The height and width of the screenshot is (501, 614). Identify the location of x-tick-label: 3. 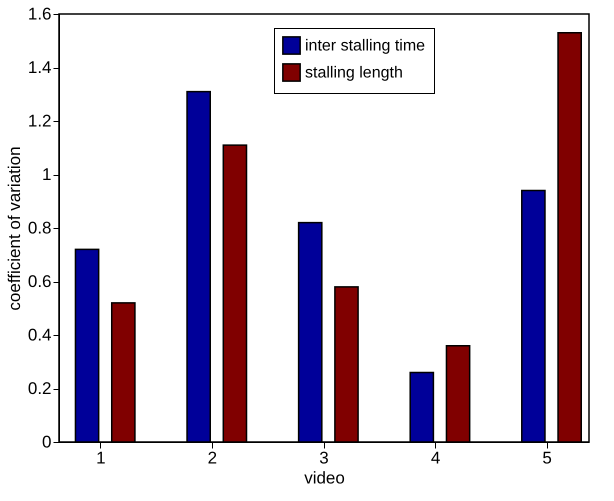
(324, 458).